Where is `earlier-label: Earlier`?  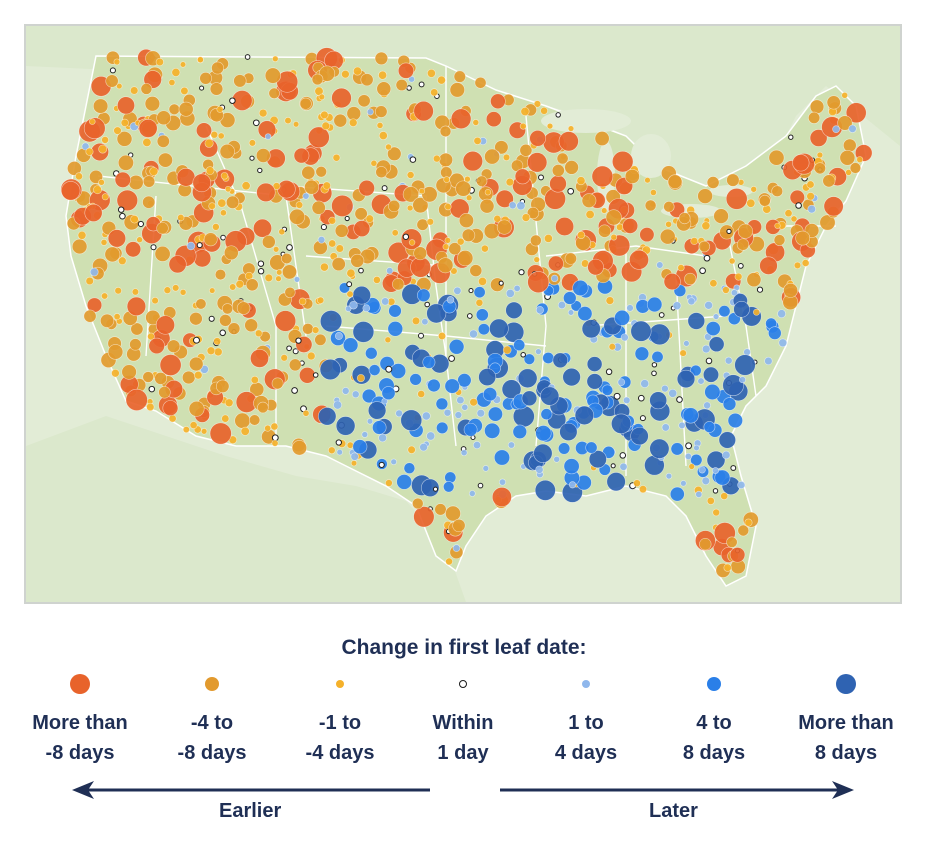
earlier-label: Earlier is located at coordinates (250, 811).